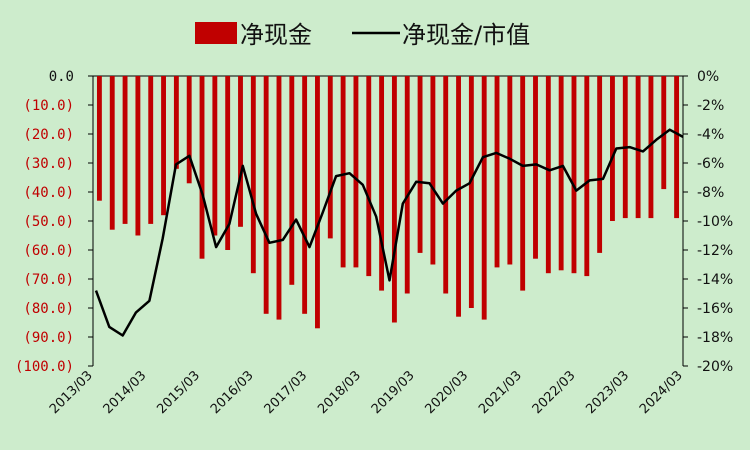  What do you see at coordinates (216, 33) in the screenshot?
I see `legend-bar-swatch` at bounding box center [216, 33].